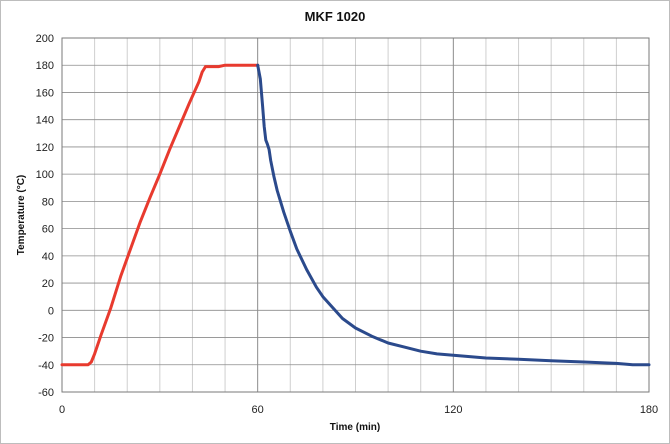 This screenshot has width=670, height=444. What do you see at coordinates (48, 202) in the screenshot?
I see `y-tick-label: 80` at bounding box center [48, 202].